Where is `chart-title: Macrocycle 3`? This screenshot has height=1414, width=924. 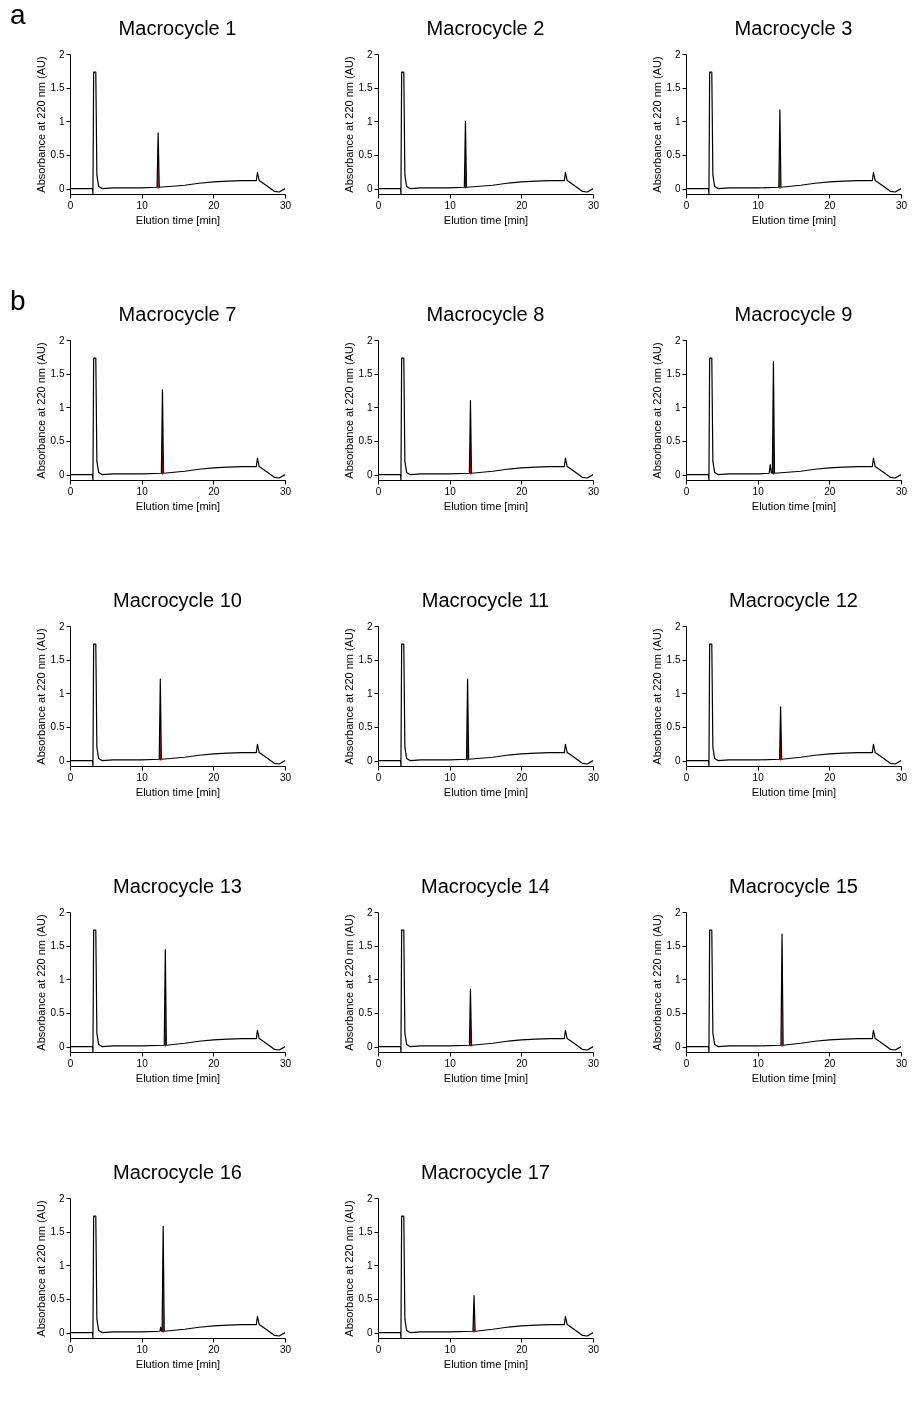 chart-title: Macrocycle 3 is located at coordinates (793, 28).